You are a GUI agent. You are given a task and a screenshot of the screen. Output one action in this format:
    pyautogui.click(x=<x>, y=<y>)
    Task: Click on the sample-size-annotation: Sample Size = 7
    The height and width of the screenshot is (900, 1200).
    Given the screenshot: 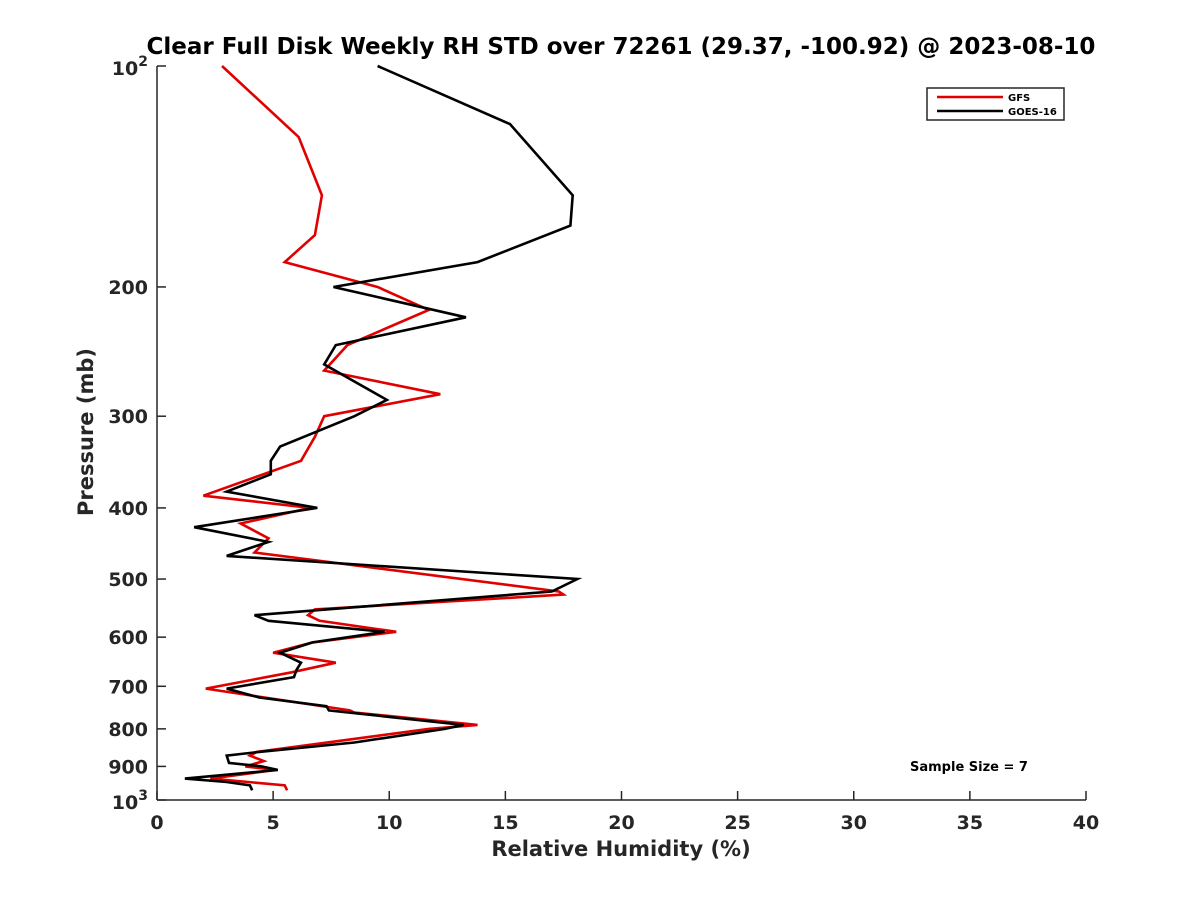 What is the action you would take?
    pyautogui.click(x=969, y=767)
    